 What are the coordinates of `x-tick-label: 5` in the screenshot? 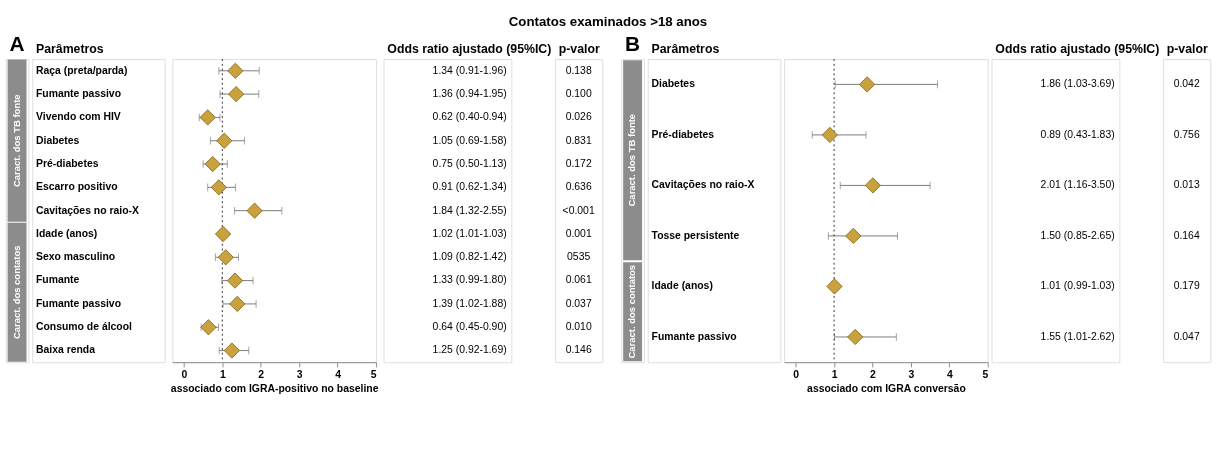 It's located at (985, 374).